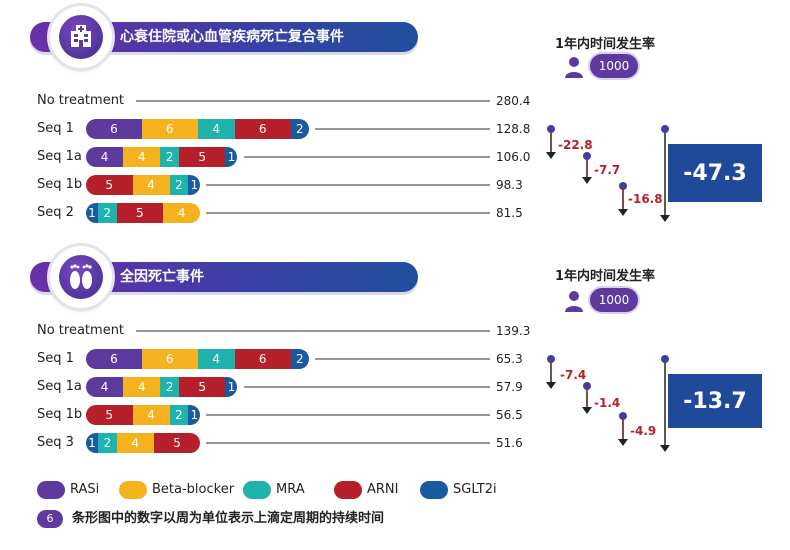 This screenshot has width=790, height=550. What do you see at coordinates (475, 489) in the screenshot?
I see `legend-label: SGLT2i` at bounding box center [475, 489].